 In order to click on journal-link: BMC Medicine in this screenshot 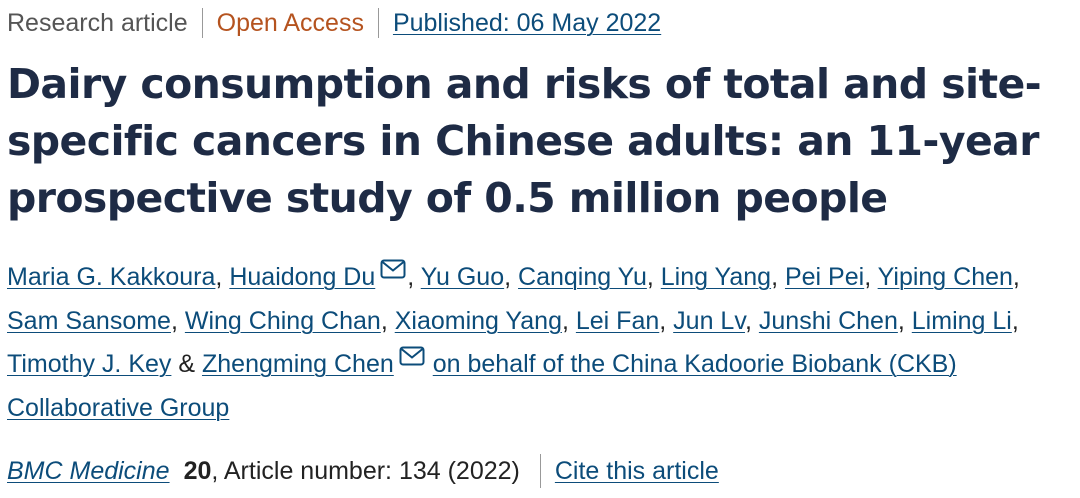, I will do `click(88, 471)`.